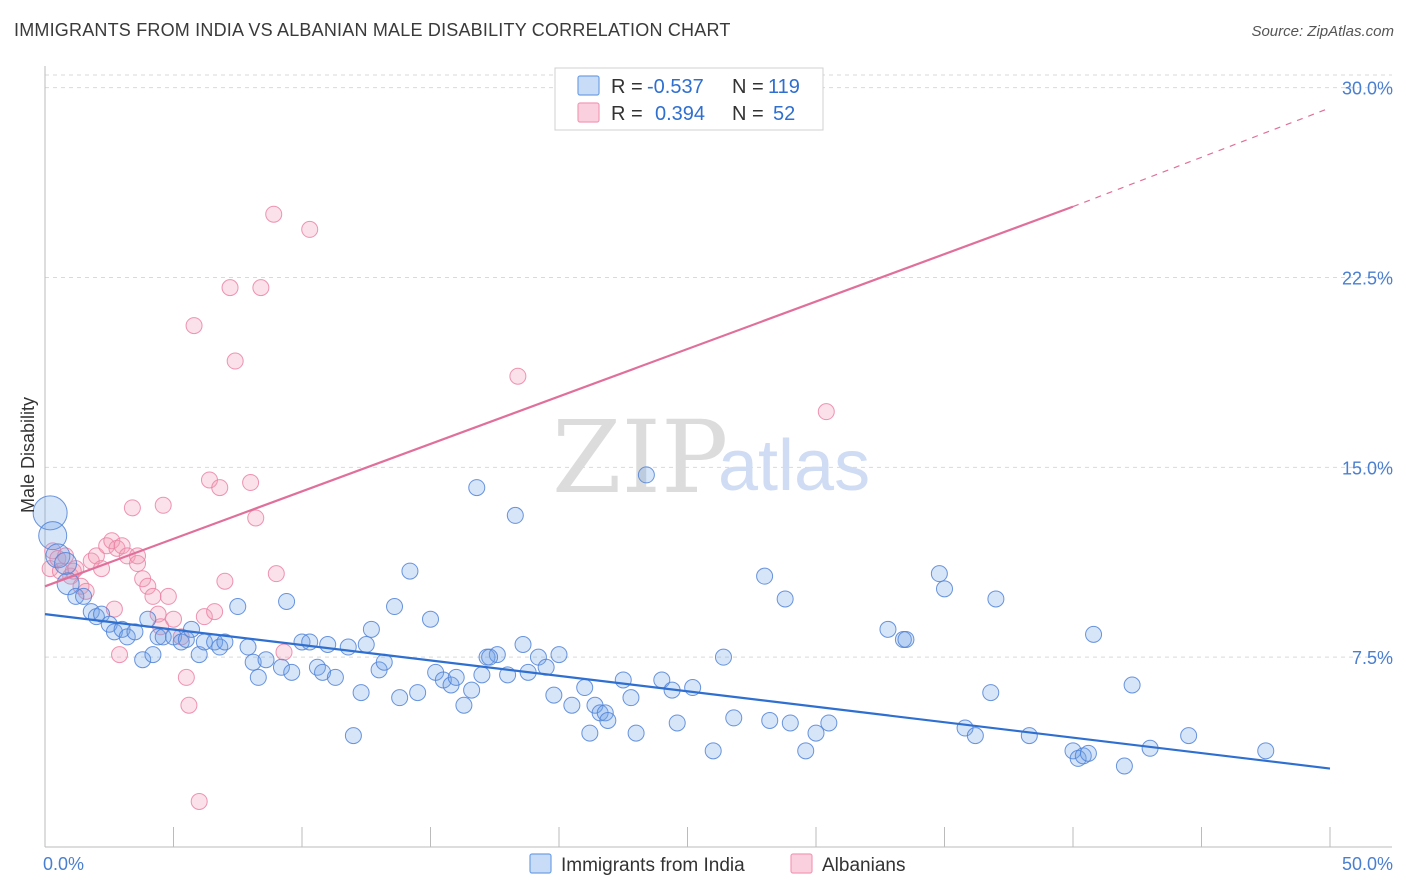 This screenshot has height=892, width=1406. Describe the element at coordinates (784, 114) in the screenshot. I see `legend-n-value-albanians: 52` at that location.